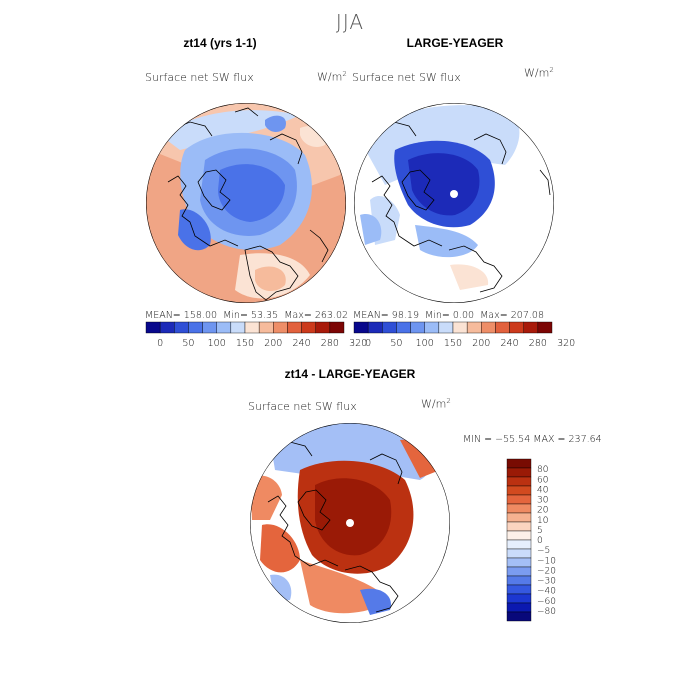  Describe the element at coordinates (540, 541) in the screenshot. I see `colorbar-difference-tick-label: 0` at that location.